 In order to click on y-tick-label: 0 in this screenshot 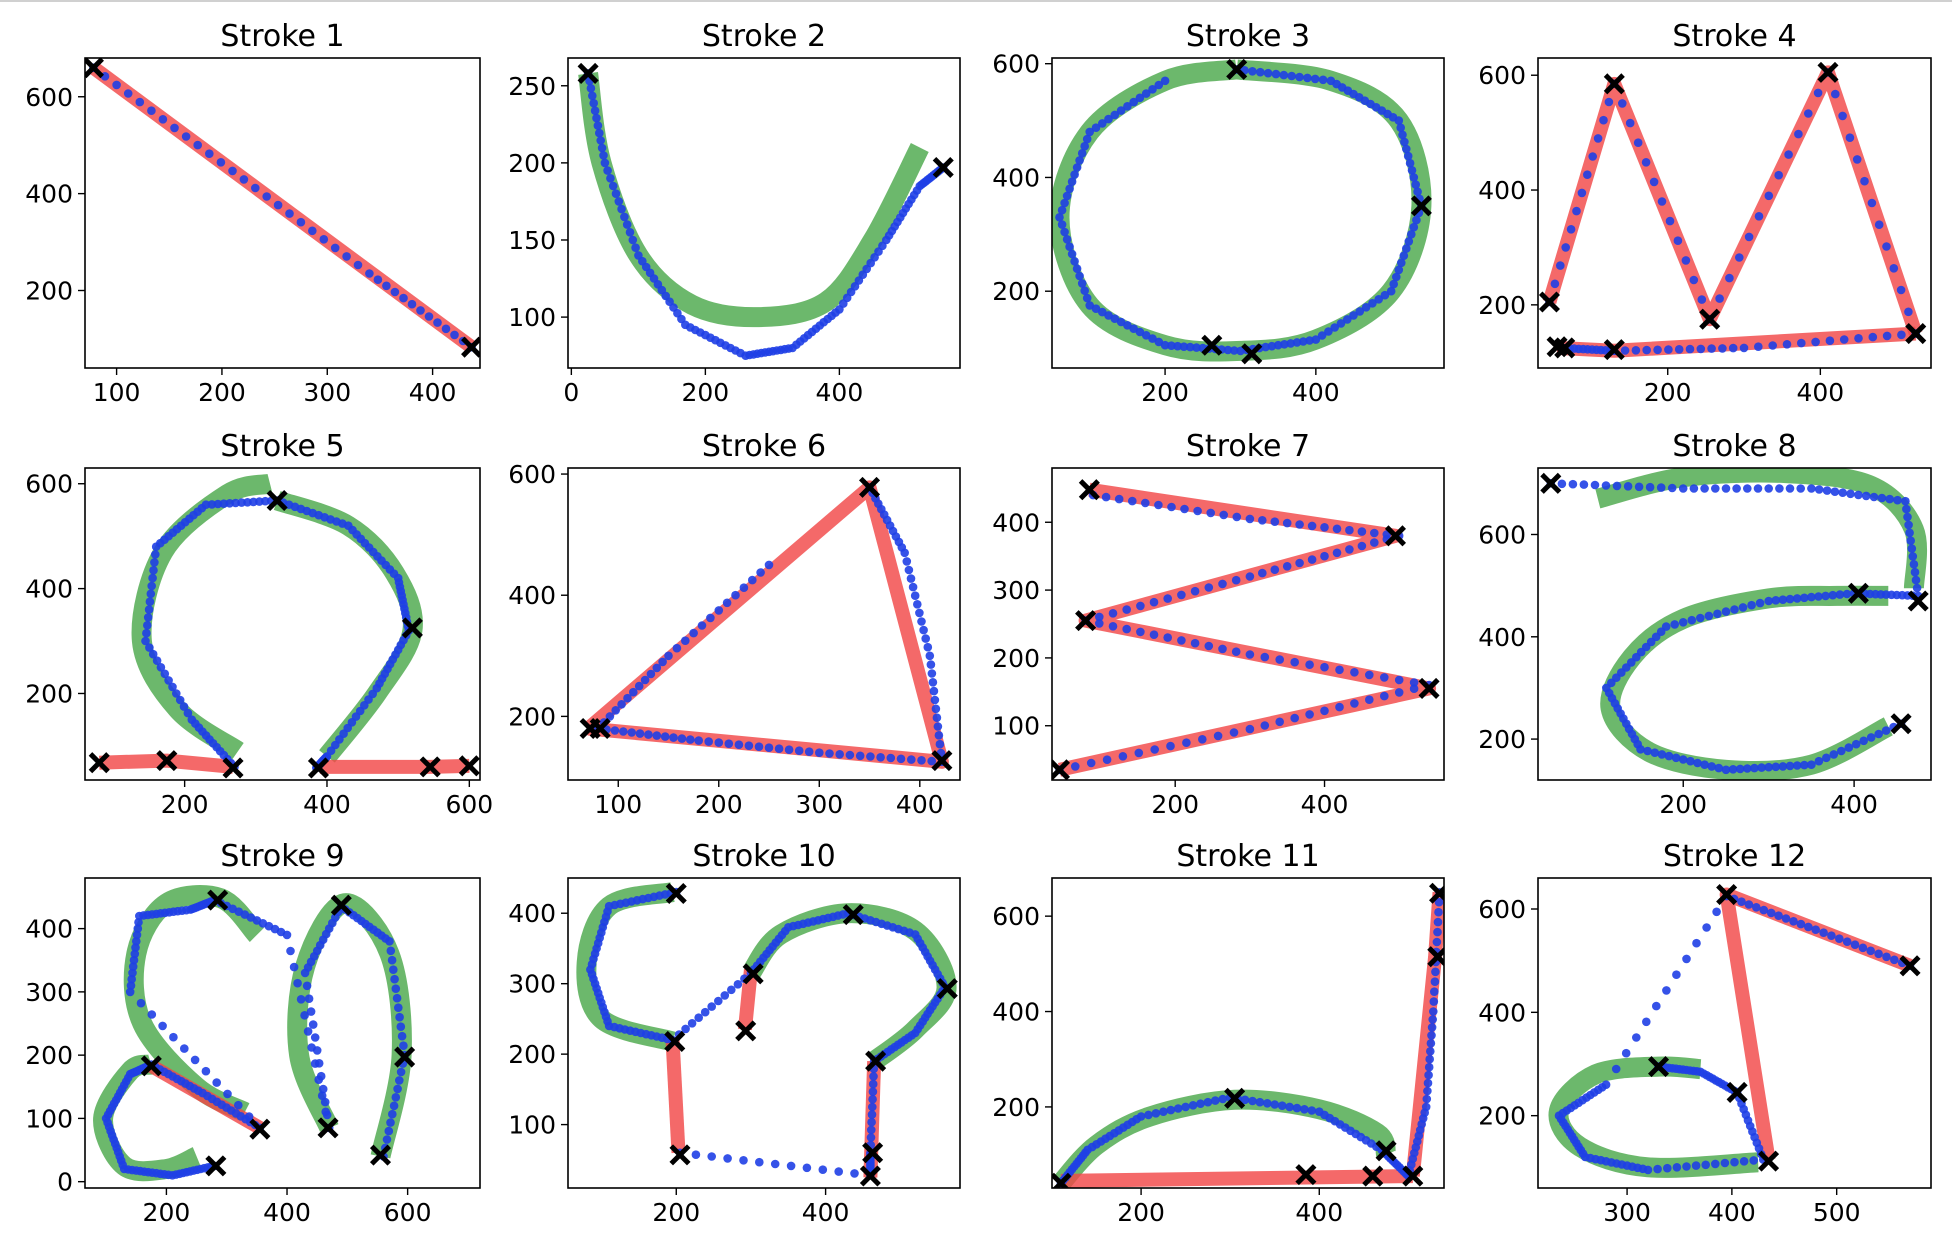, I will do `click(65, 1182)`.